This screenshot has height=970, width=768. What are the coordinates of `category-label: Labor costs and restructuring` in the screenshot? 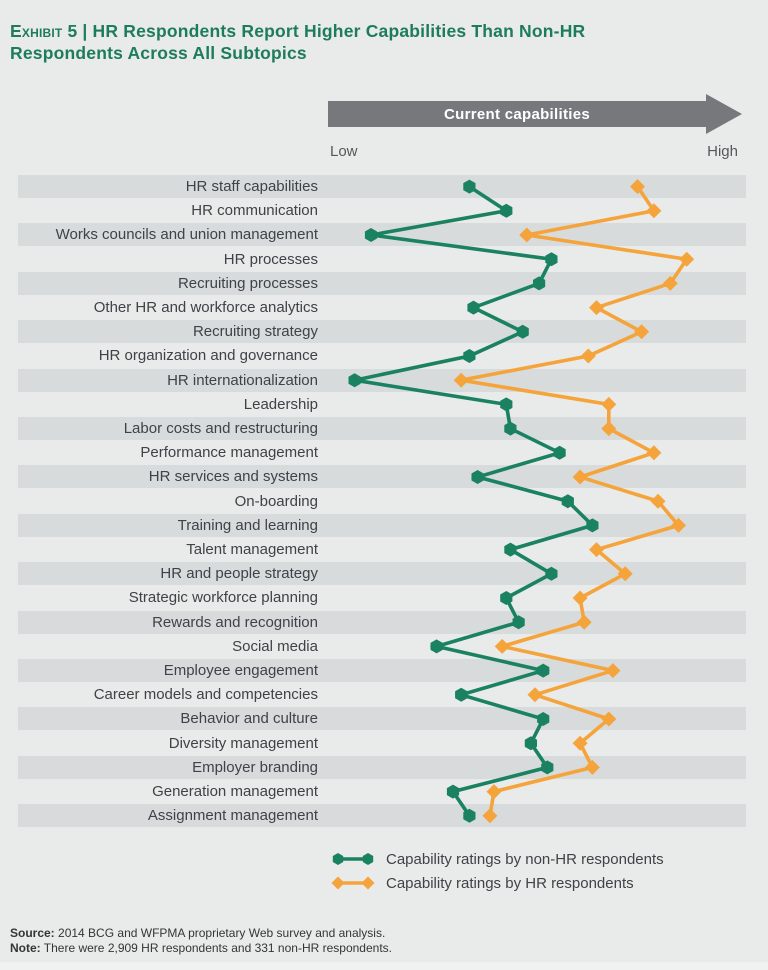 It's located at (220, 428).